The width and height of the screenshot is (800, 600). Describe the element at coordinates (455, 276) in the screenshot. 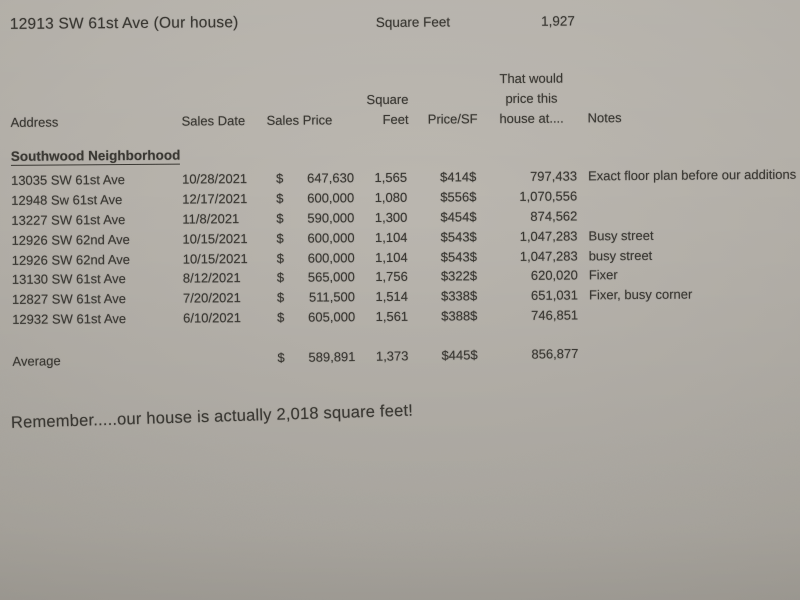

I see `cell-price-sf: $322` at that location.